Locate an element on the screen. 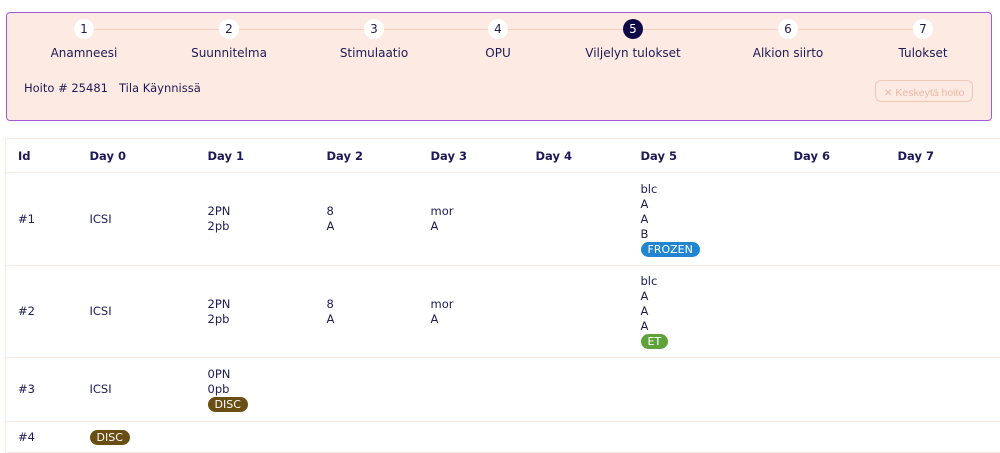 The width and height of the screenshot is (1000, 453). column-header: Day 5 is located at coordinates (705, 156).